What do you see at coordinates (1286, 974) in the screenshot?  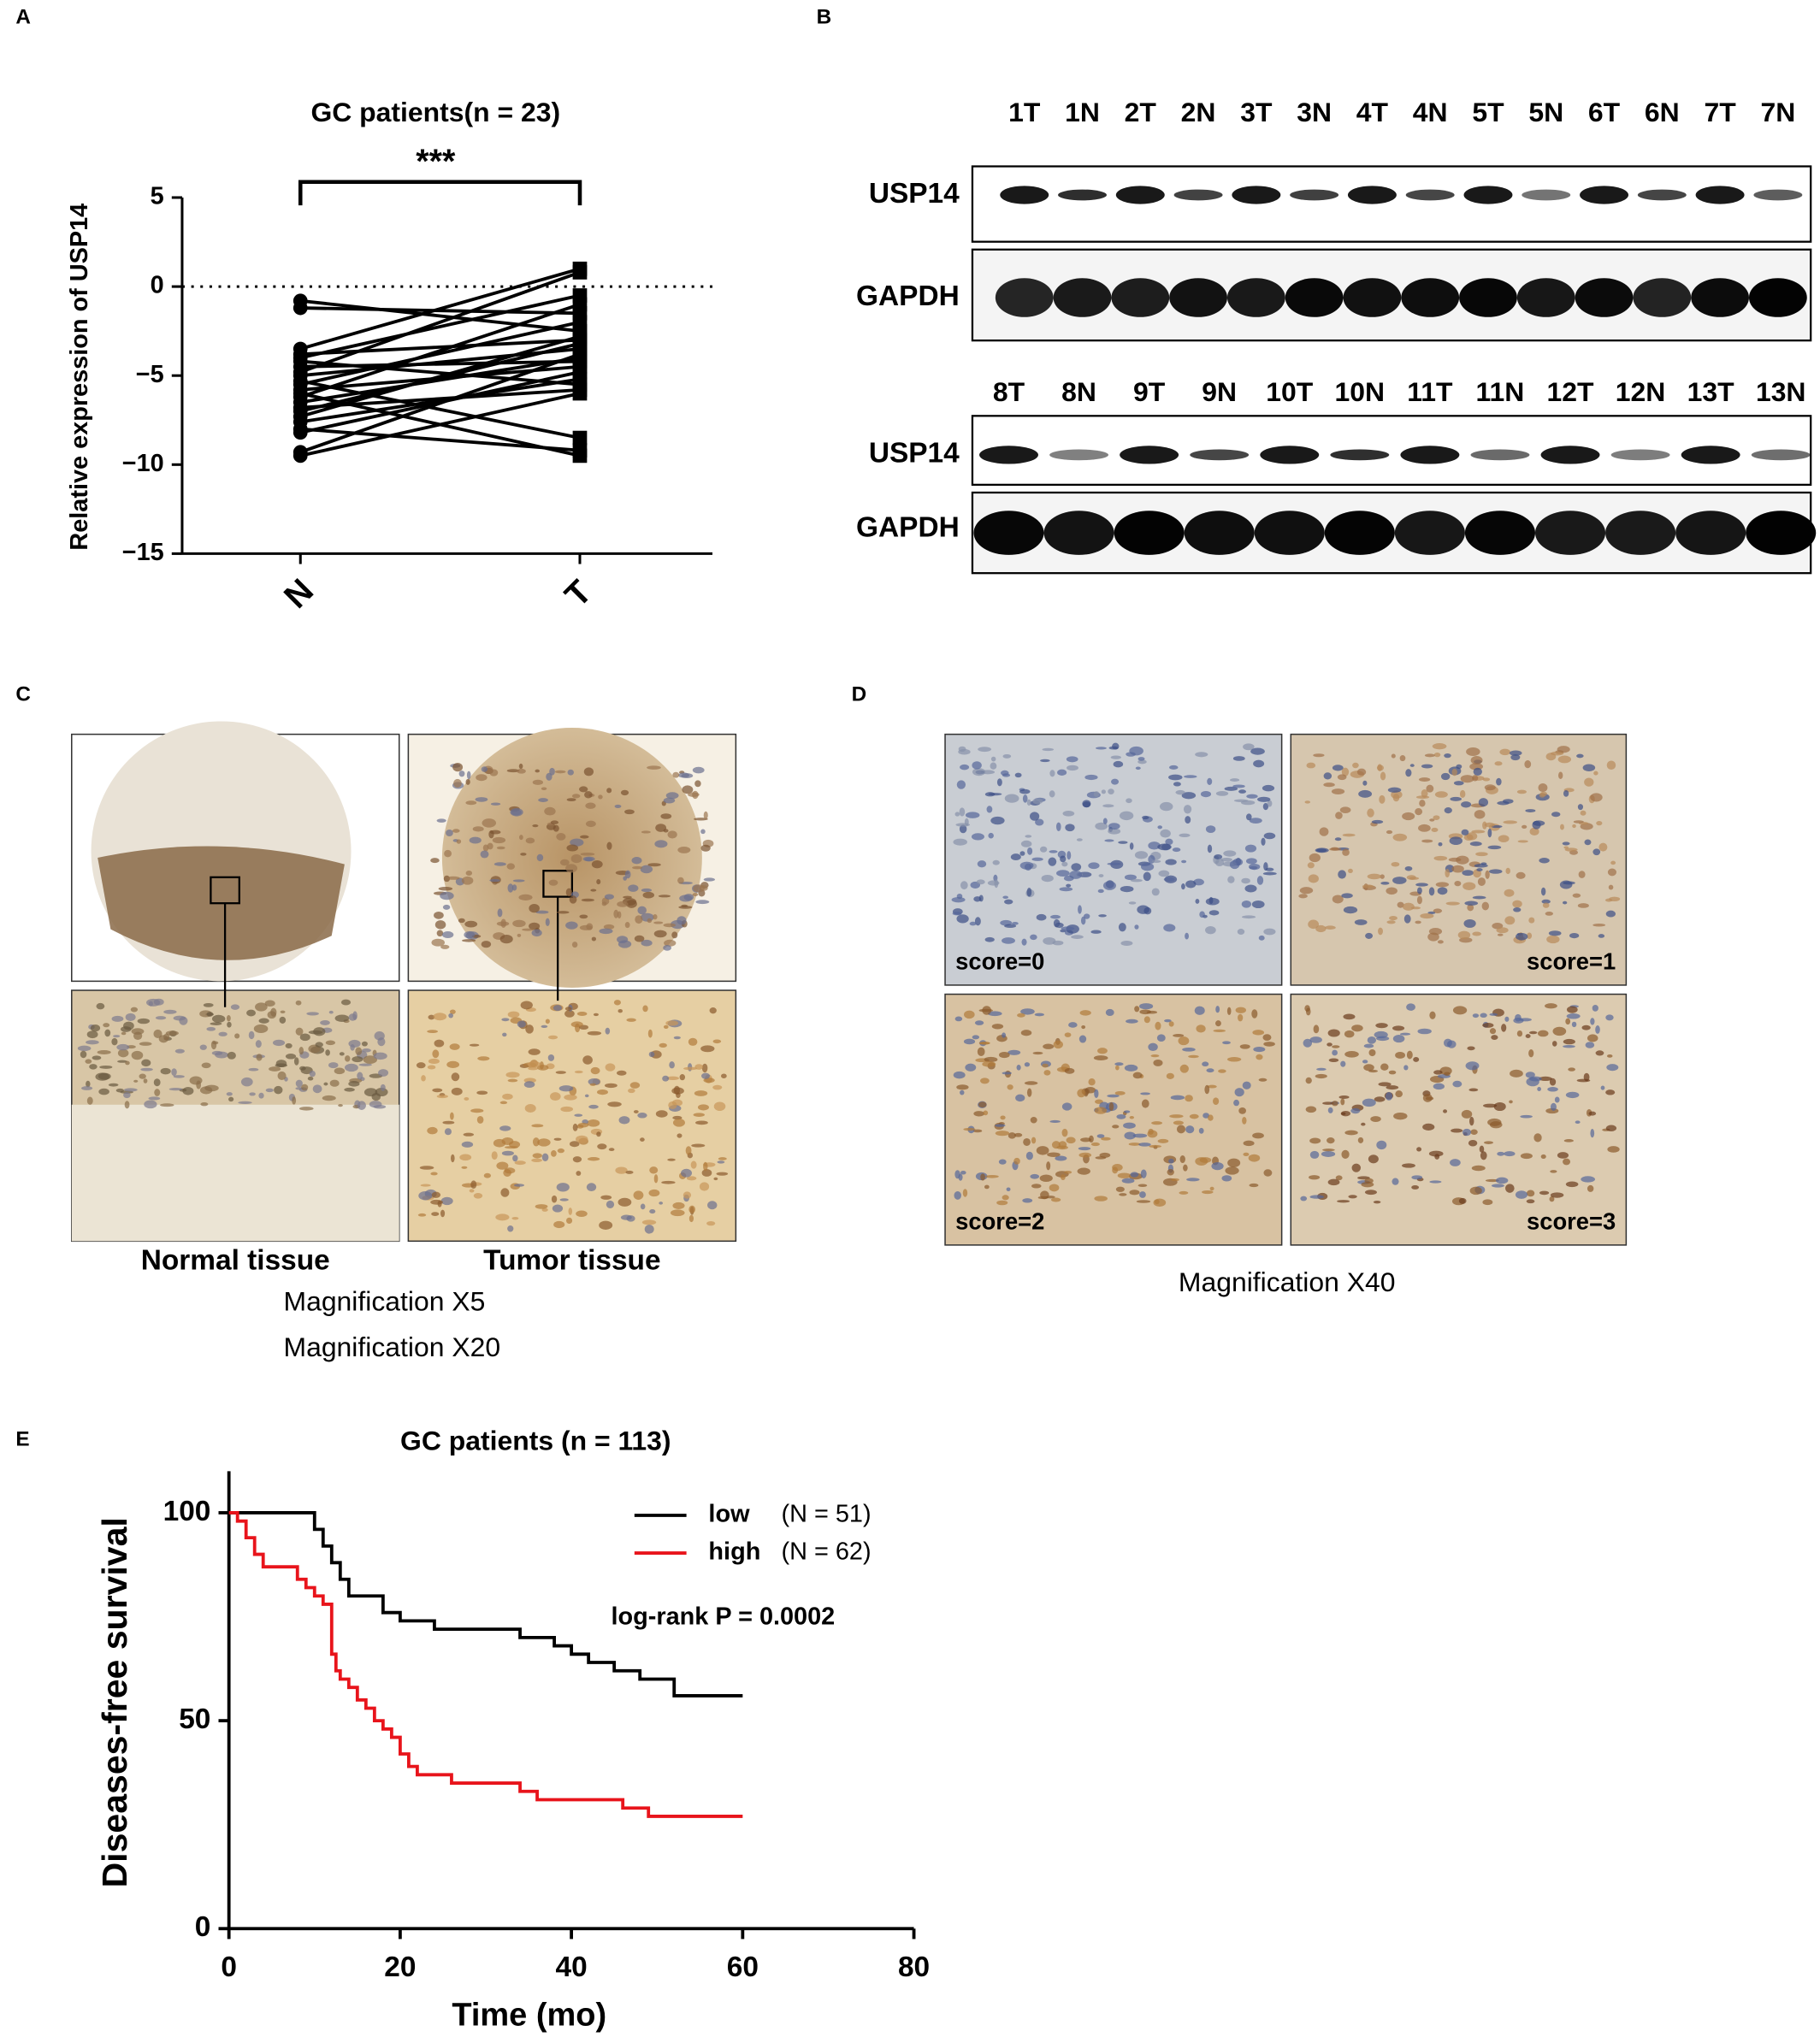 I see `tissue-texture` at bounding box center [1286, 974].